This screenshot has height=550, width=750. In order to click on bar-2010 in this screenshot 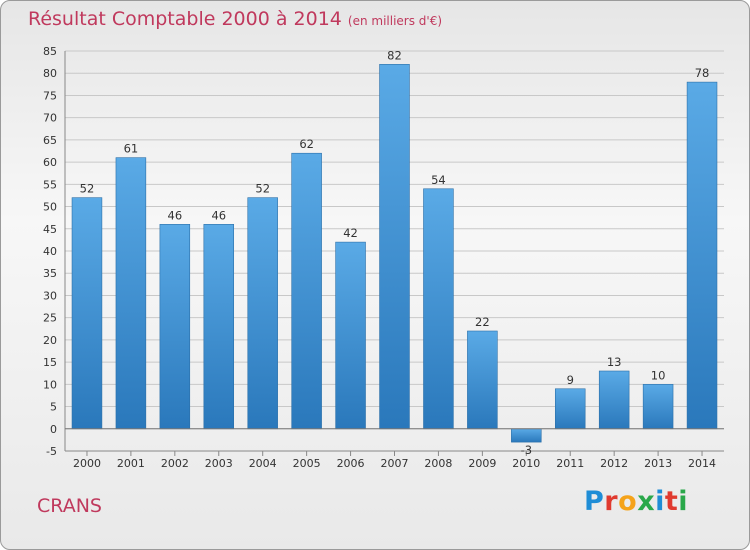, I will do `click(526, 435)`.